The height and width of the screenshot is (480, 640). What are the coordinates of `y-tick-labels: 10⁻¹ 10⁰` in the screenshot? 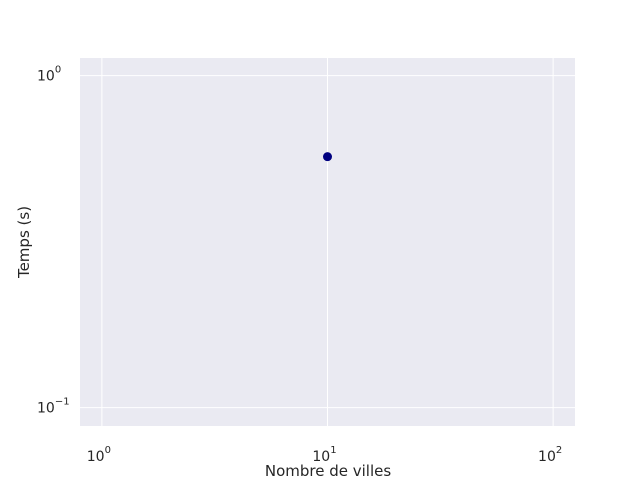 It's located at (53, 241).